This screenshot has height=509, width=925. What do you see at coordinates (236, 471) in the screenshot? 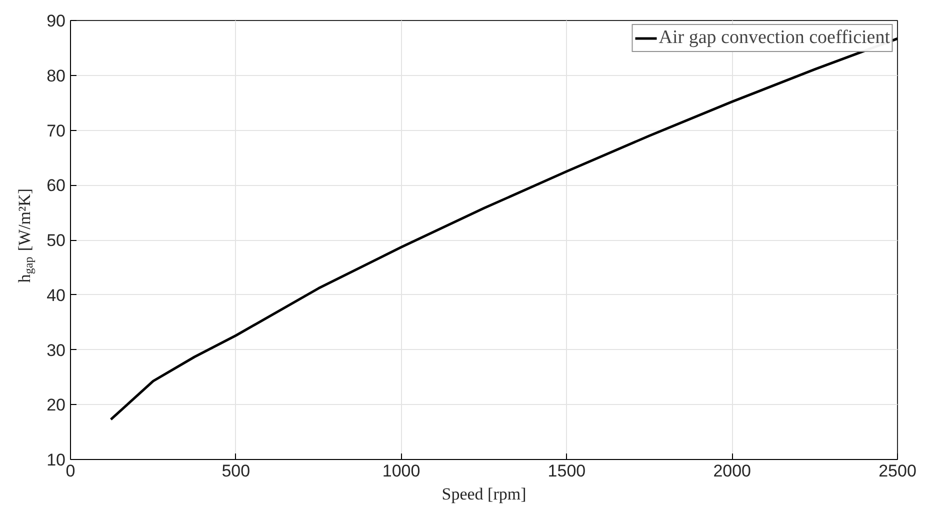
I see `x-tick-label: 500` at bounding box center [236, 471].